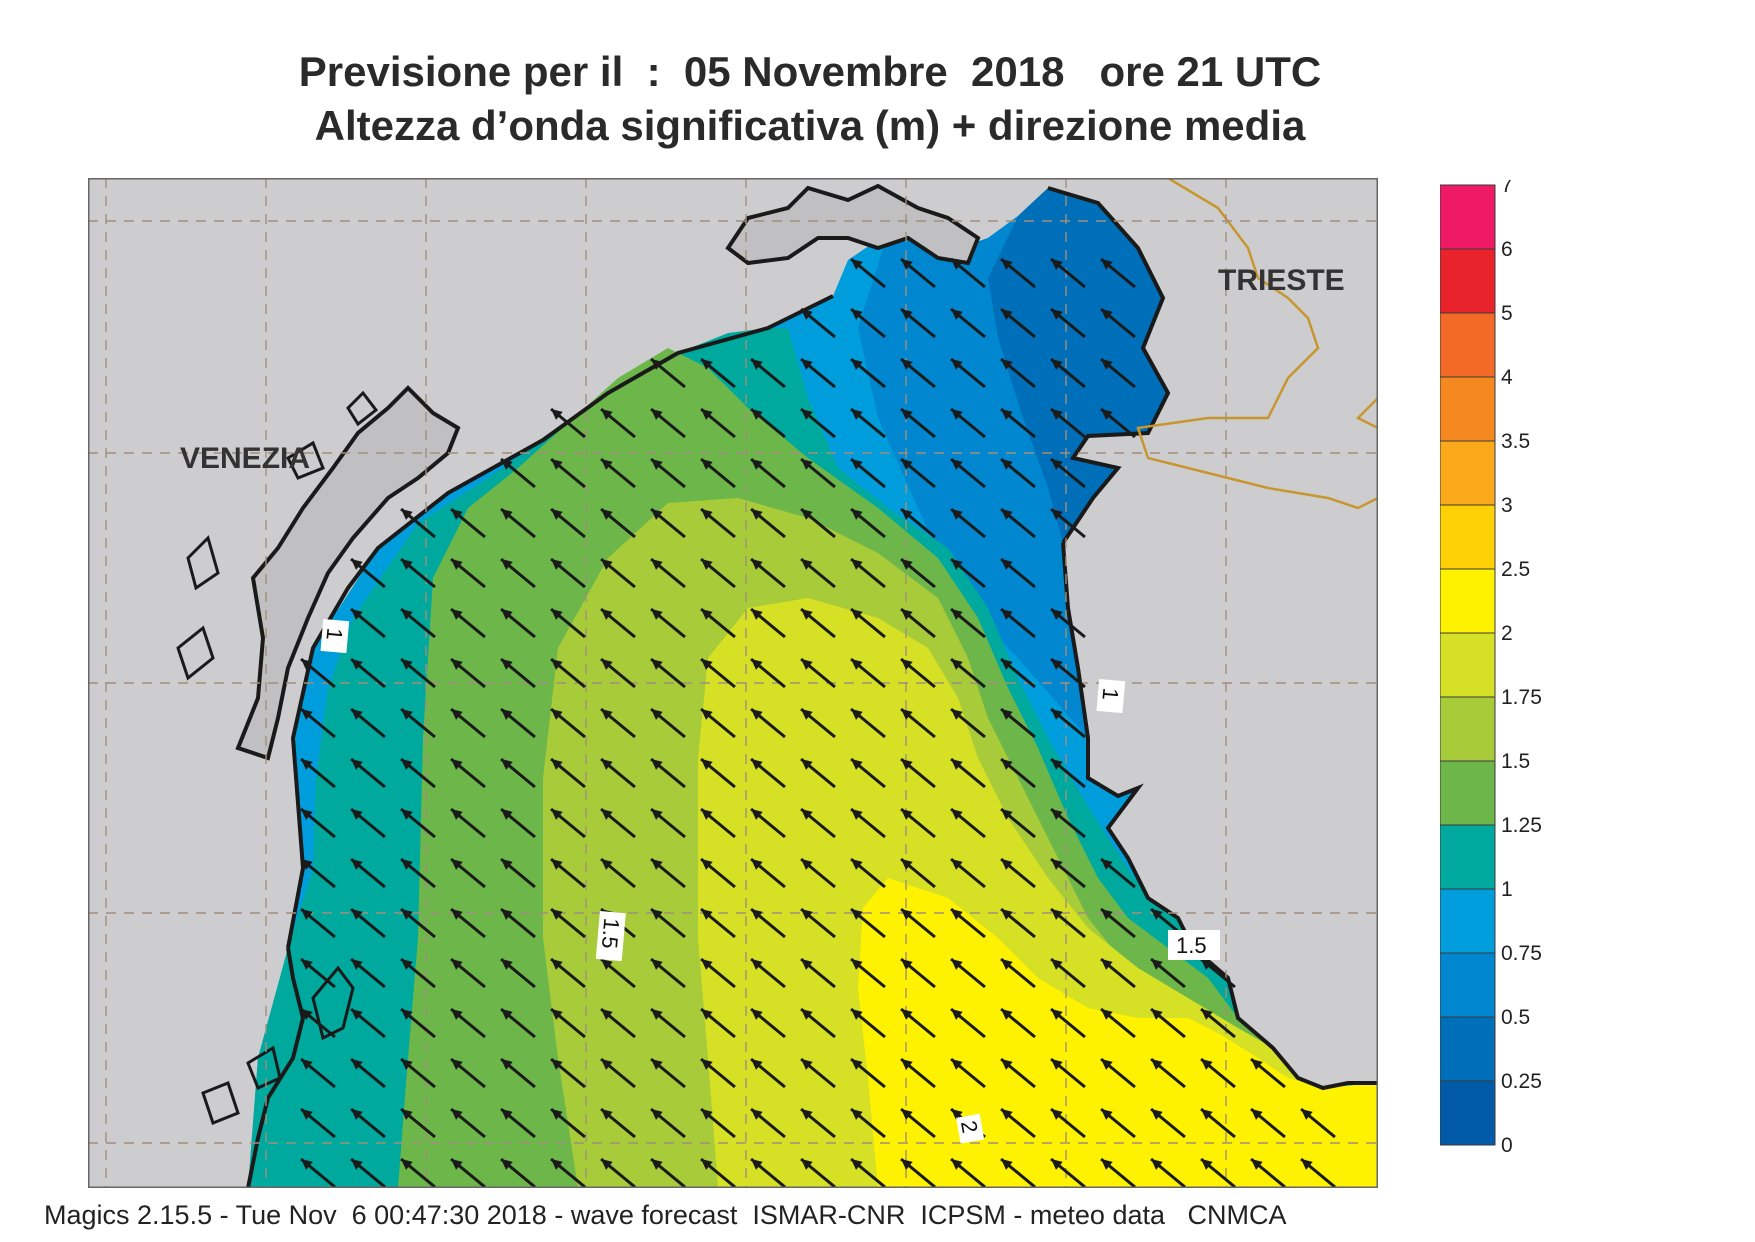 The image size is (1755, 1242). I want to click on legend-tick-label: 1.75, so click(1521, 697).